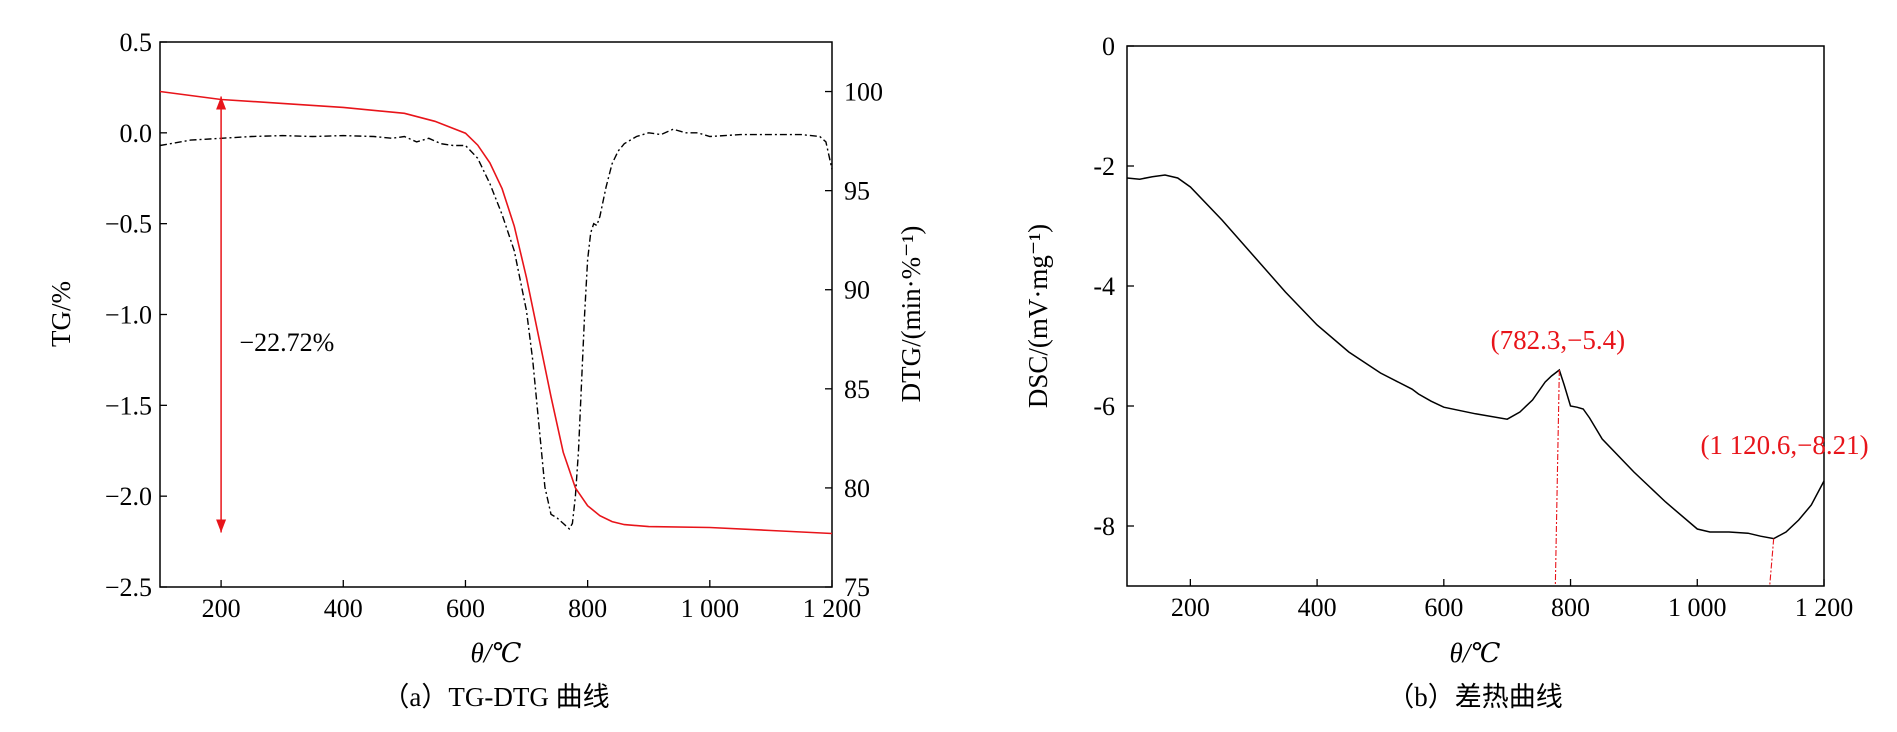 The width and height of the screenshot is (1897, 732). I want to click on y-tick-label-a: −1.0, so click(128, 315).